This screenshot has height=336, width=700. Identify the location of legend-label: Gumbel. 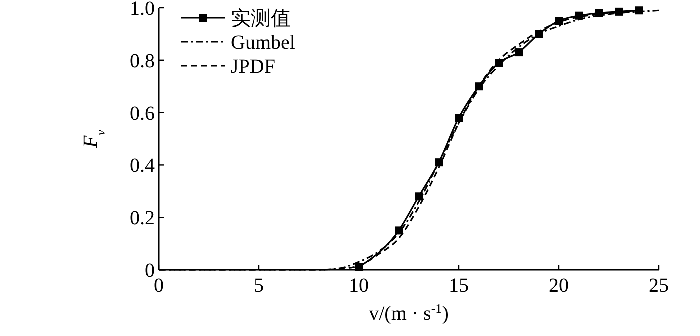
(263, 43).